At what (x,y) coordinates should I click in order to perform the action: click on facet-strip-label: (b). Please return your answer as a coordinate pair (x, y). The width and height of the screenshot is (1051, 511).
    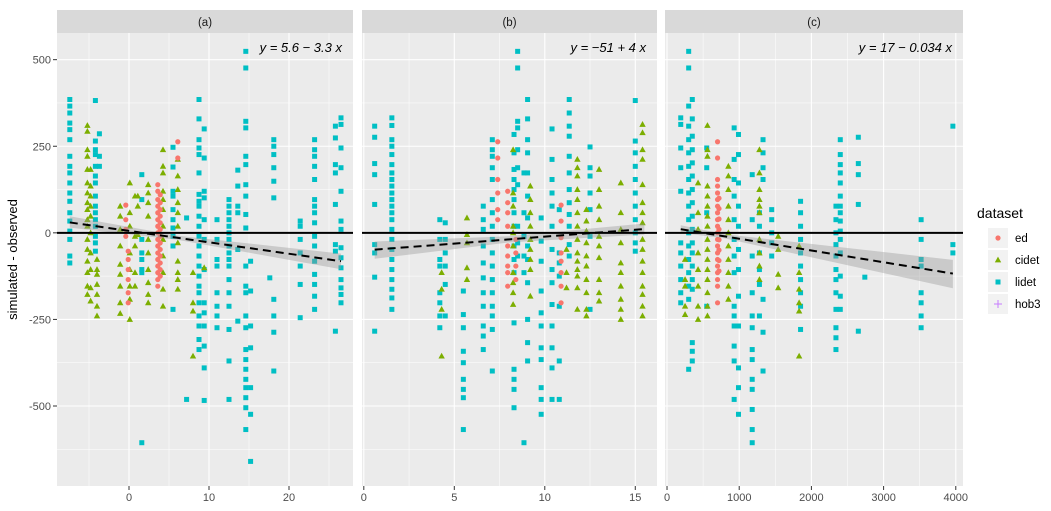
    Looking at the image, I should click on (509, 23).